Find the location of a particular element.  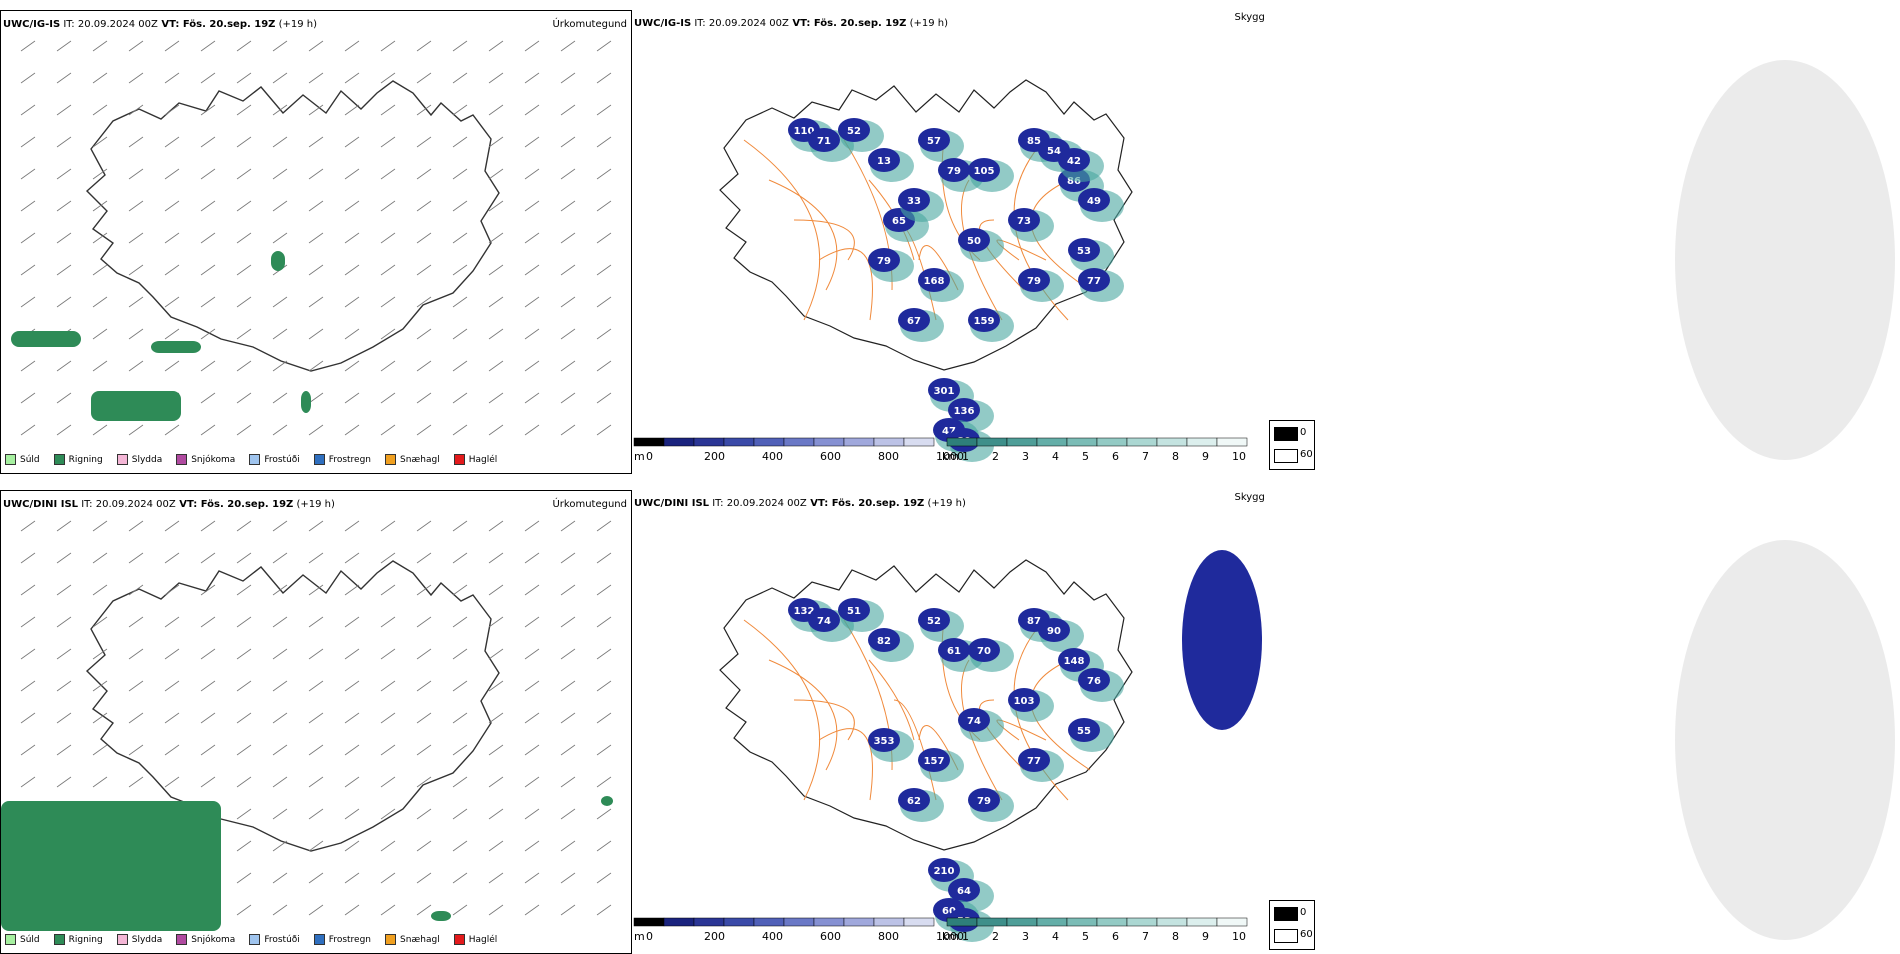

iceland-map is located at coordinates (307, 725).